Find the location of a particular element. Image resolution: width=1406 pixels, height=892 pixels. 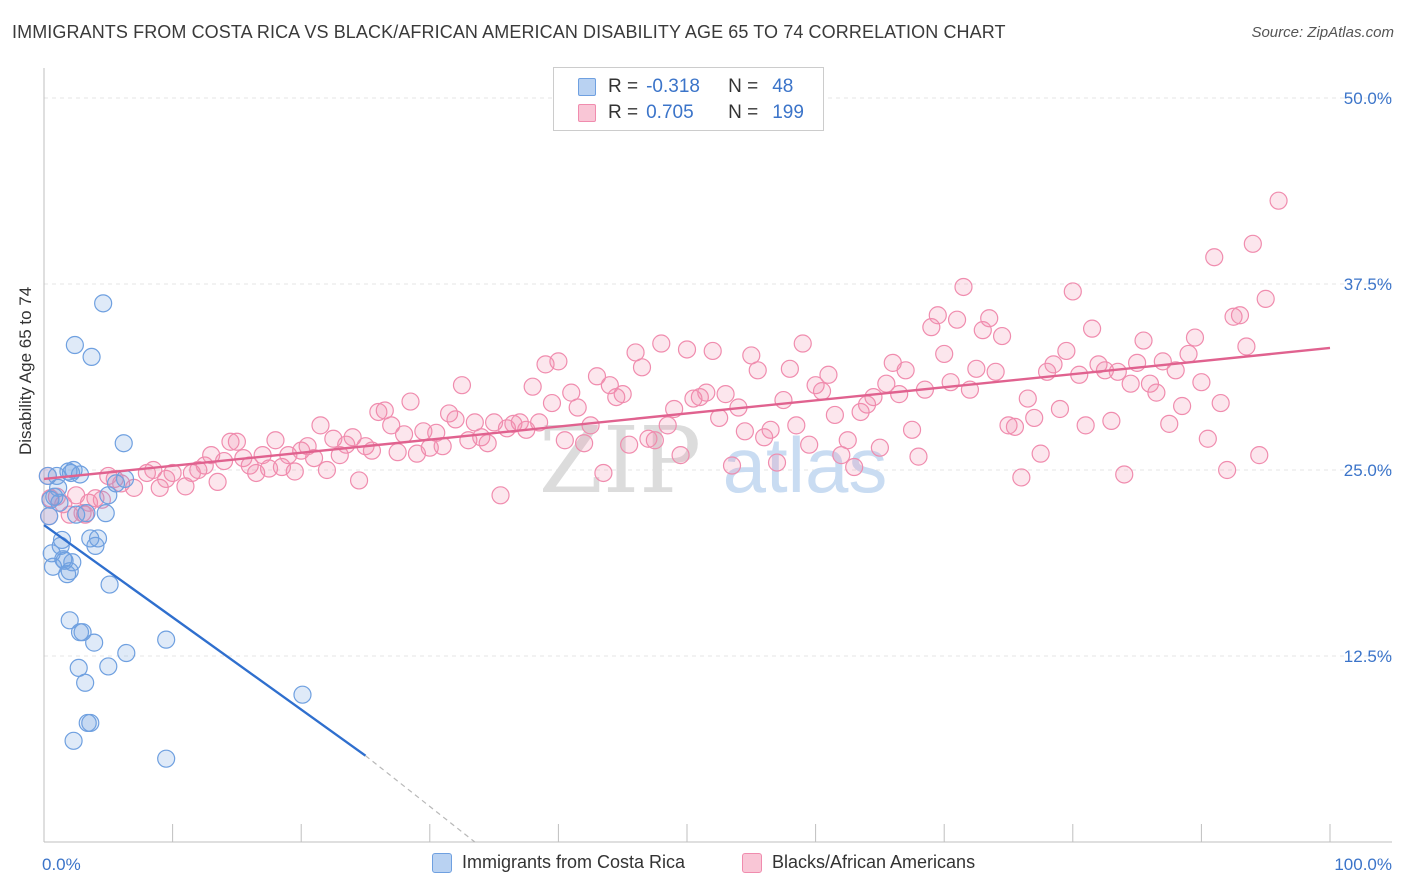

bottom-legend-pink: Blacks/African Americans is located at coordinates (858, 862).